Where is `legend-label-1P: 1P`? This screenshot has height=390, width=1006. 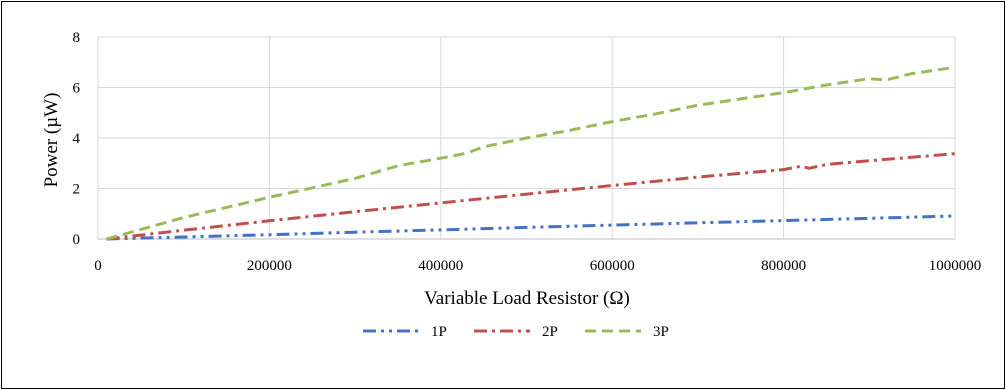
legend-label-1P: 1P is located at coordinates (439, 332).